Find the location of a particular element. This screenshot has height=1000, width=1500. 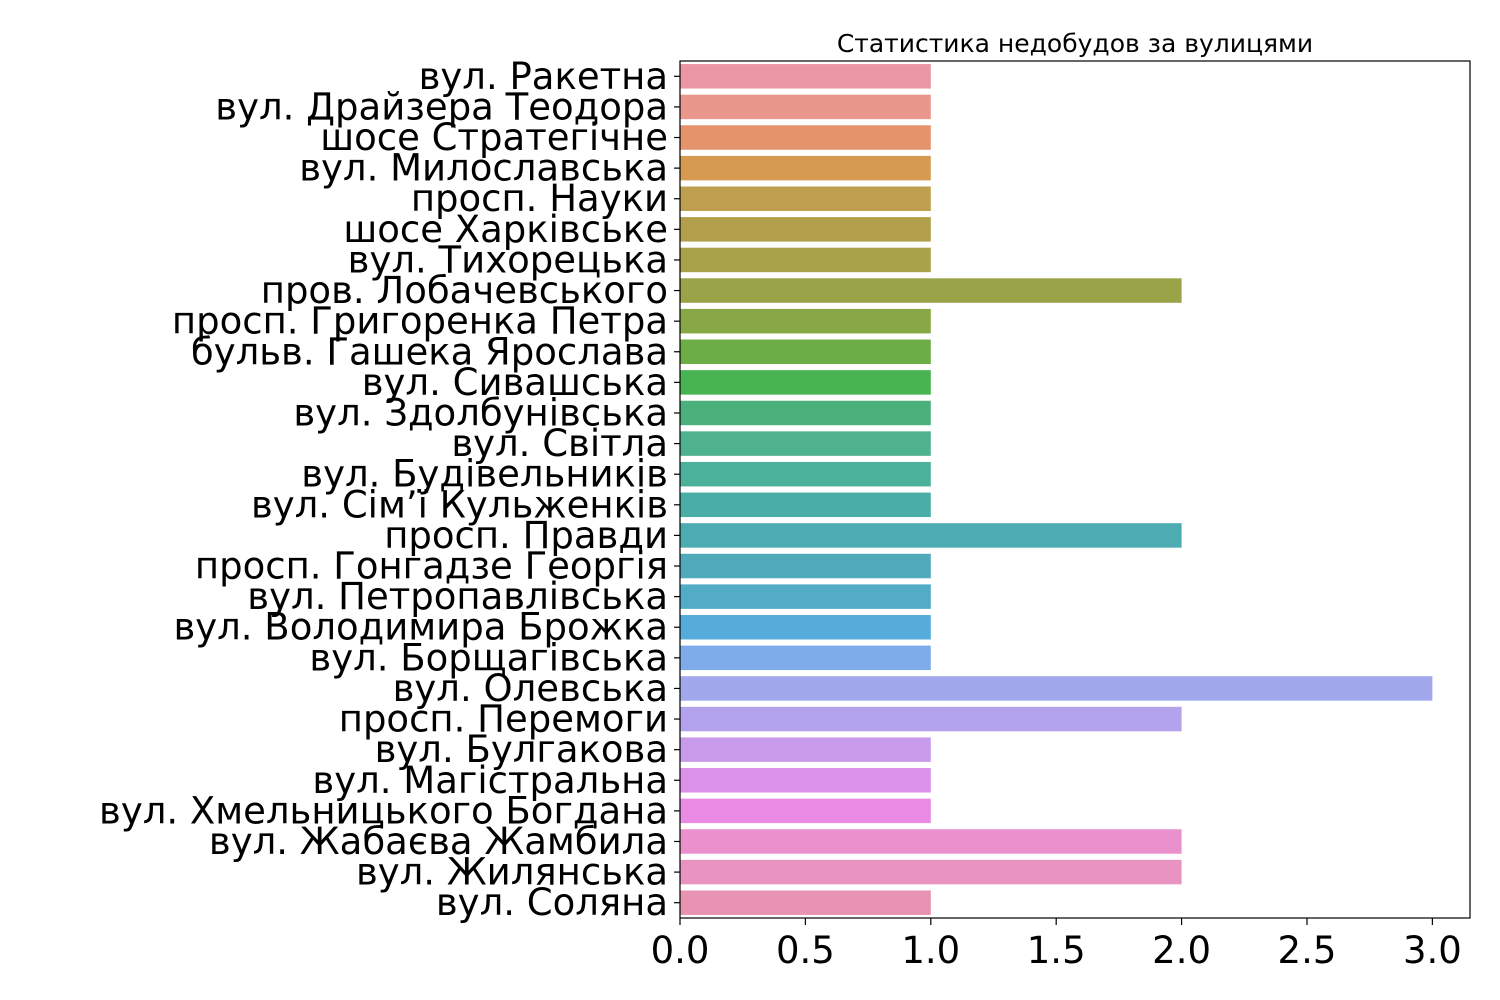

y-tick-label: вул. Соляна is located at coordinates (552, 902).